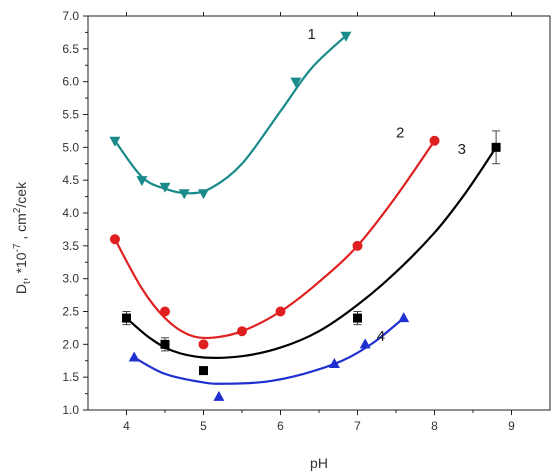 This screenshot has height=476, width=553. Describe the element at coordinates (70, 213) in the screenshot. I see `y-tick-label: 4.0` at that location.